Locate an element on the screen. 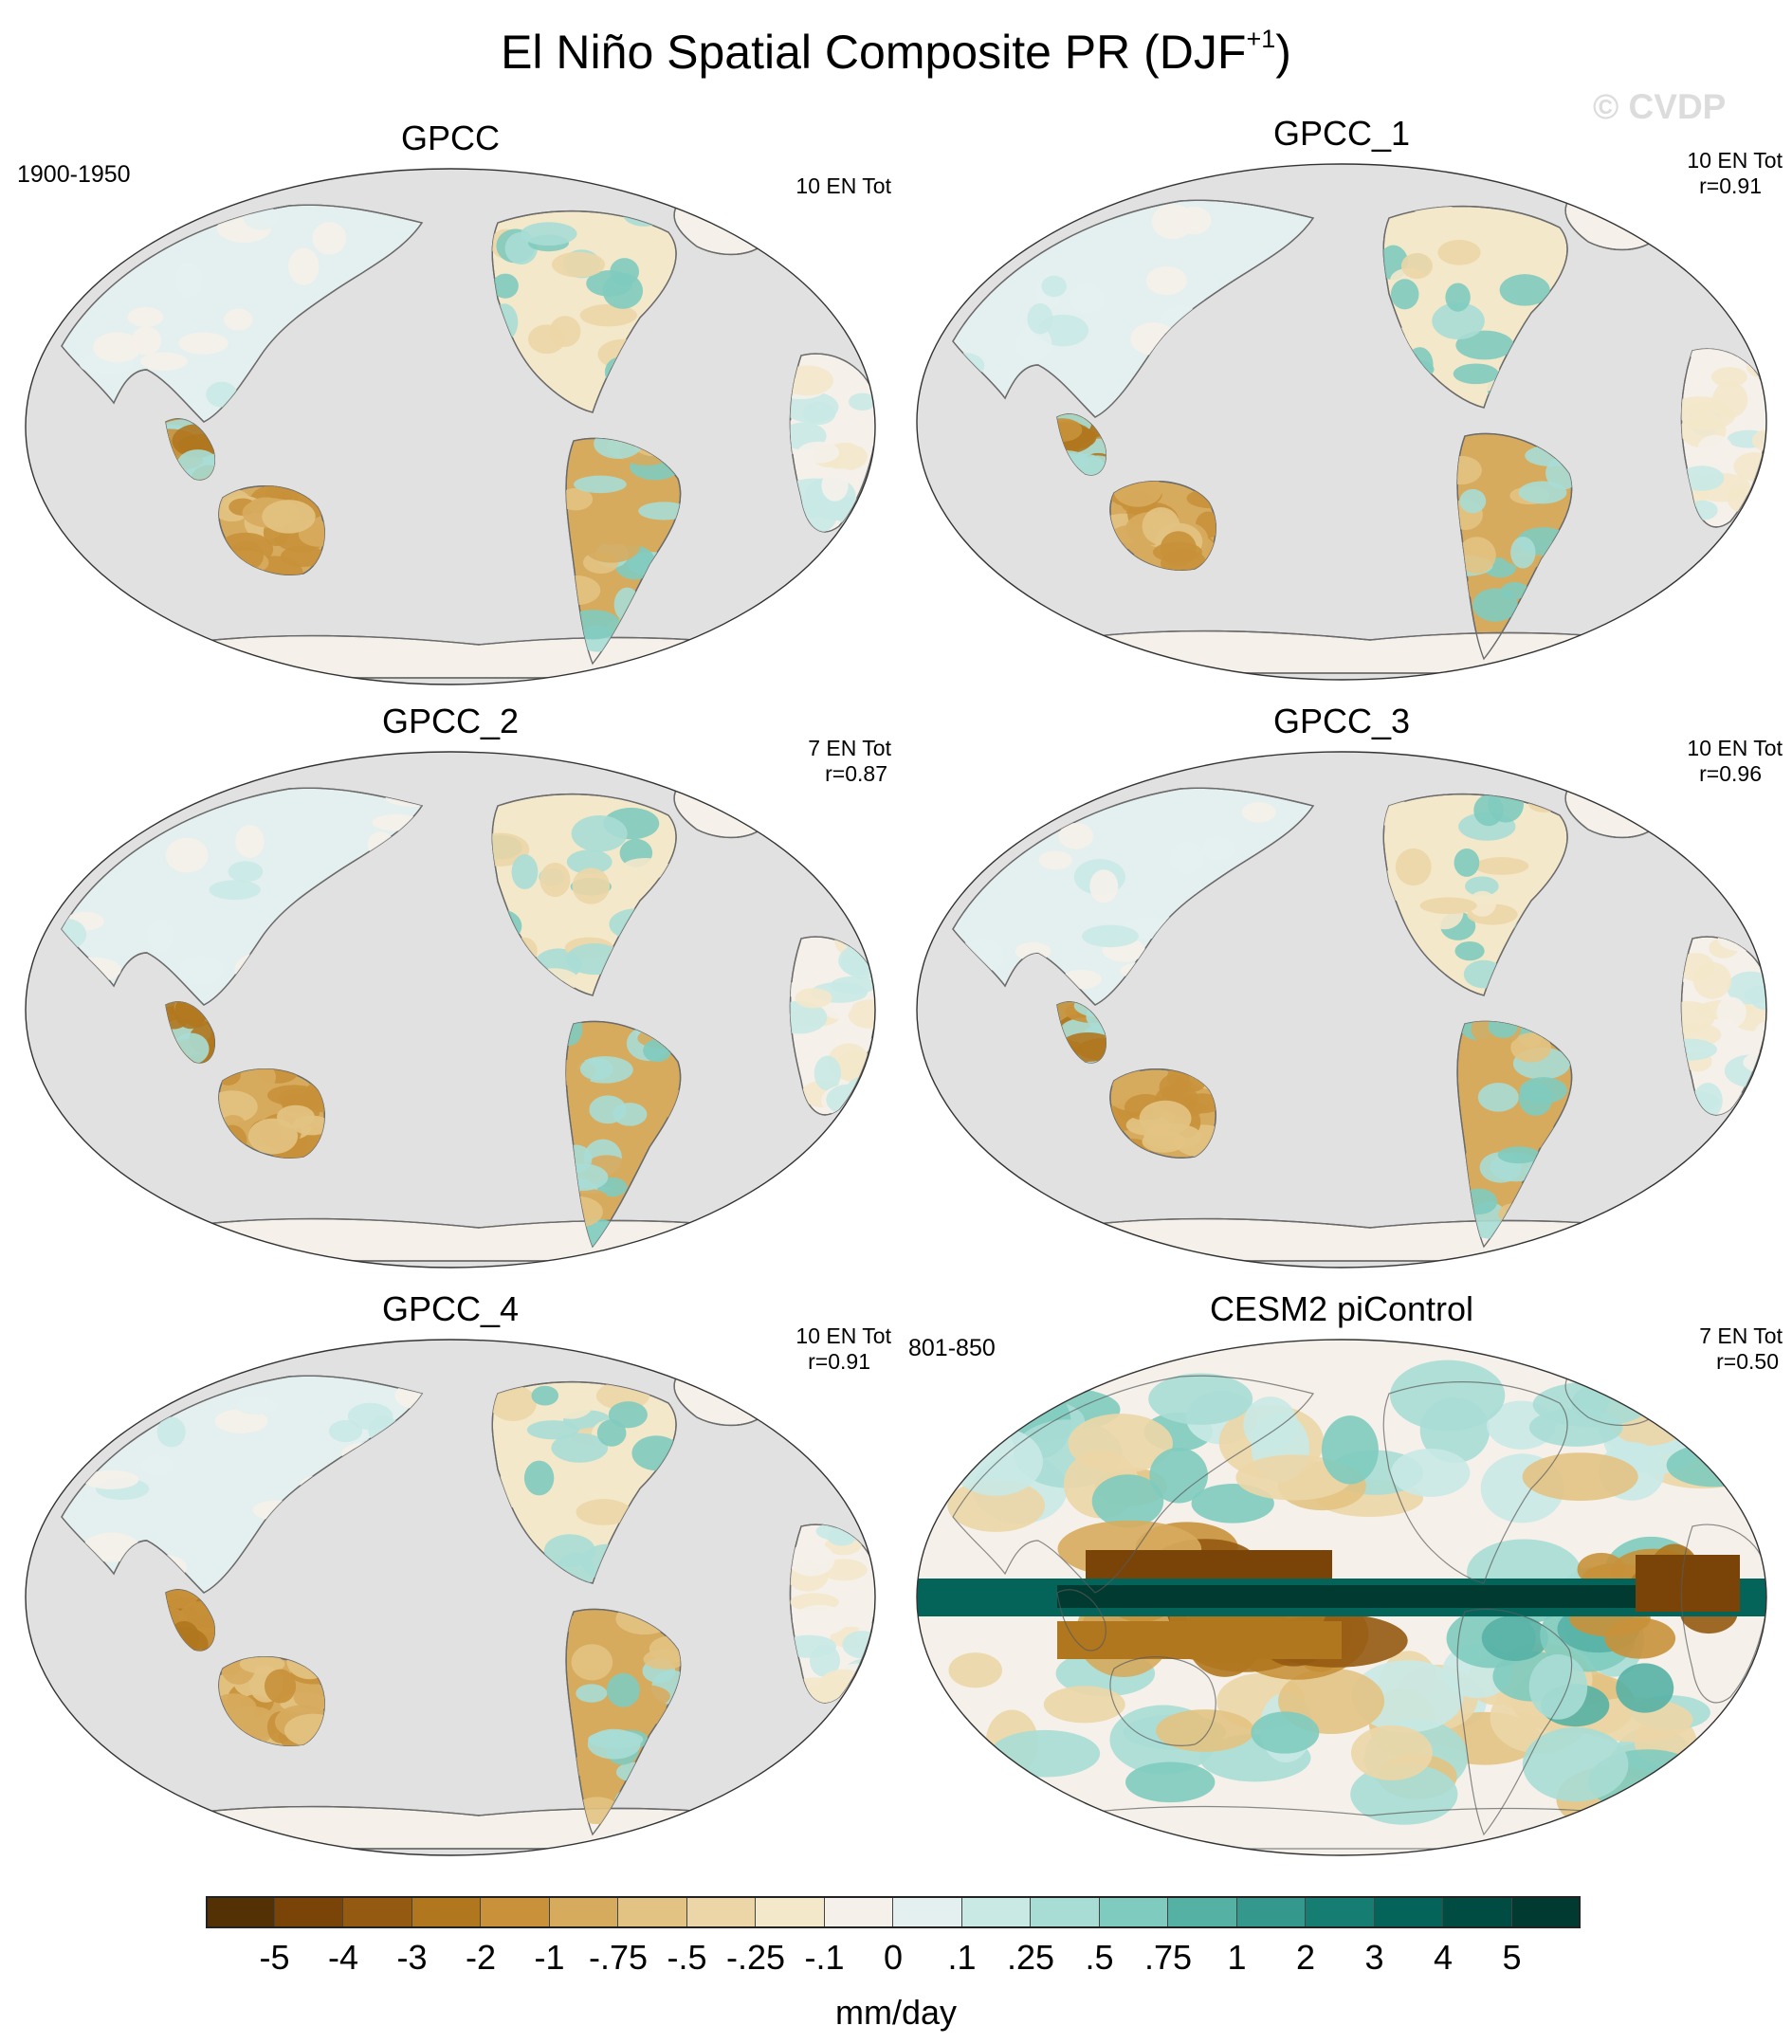  colorbar is located at coordinates (893, 1912).